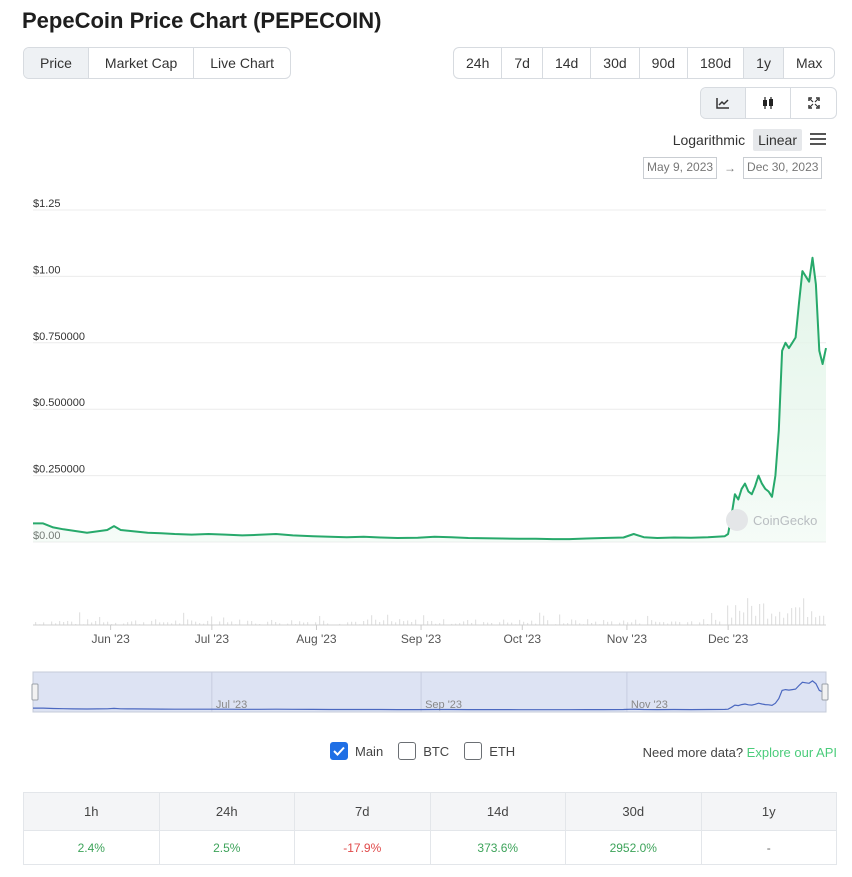 This screenshot has width=852, height=877. Describe the element at coordinates (728, 639) in the screenshot. I see `x-tick-label: Dec '23` at that location.